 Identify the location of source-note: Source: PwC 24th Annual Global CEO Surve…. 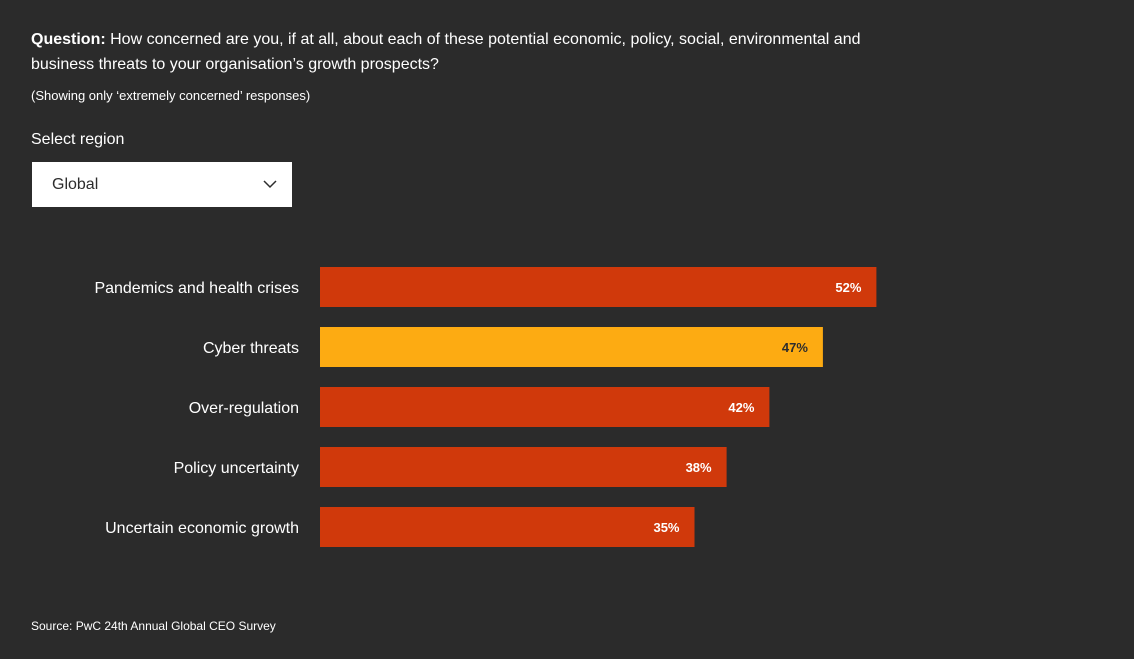
(153, 626).